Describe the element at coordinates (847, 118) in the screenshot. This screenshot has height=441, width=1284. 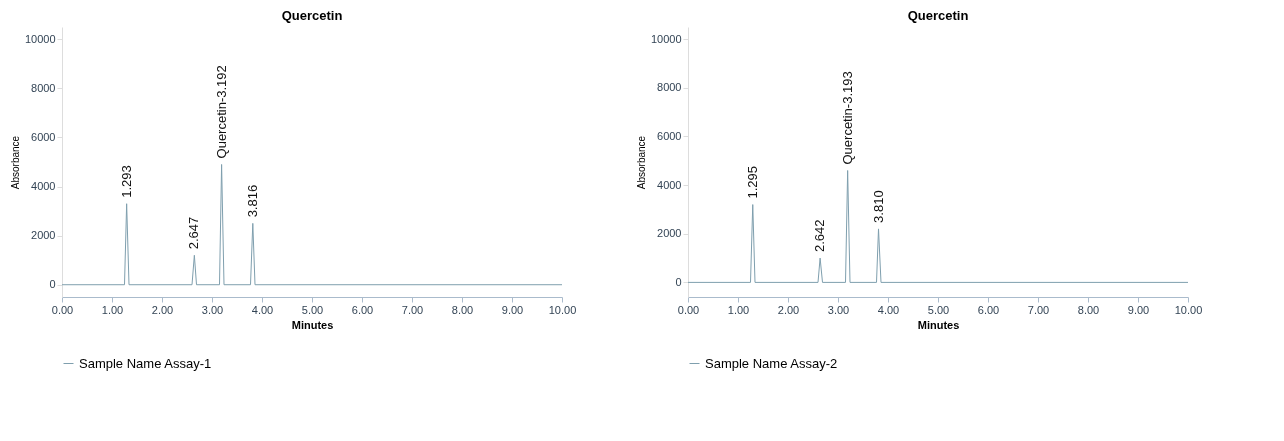
I see `annotation: Quercetin-3.193` at that location.